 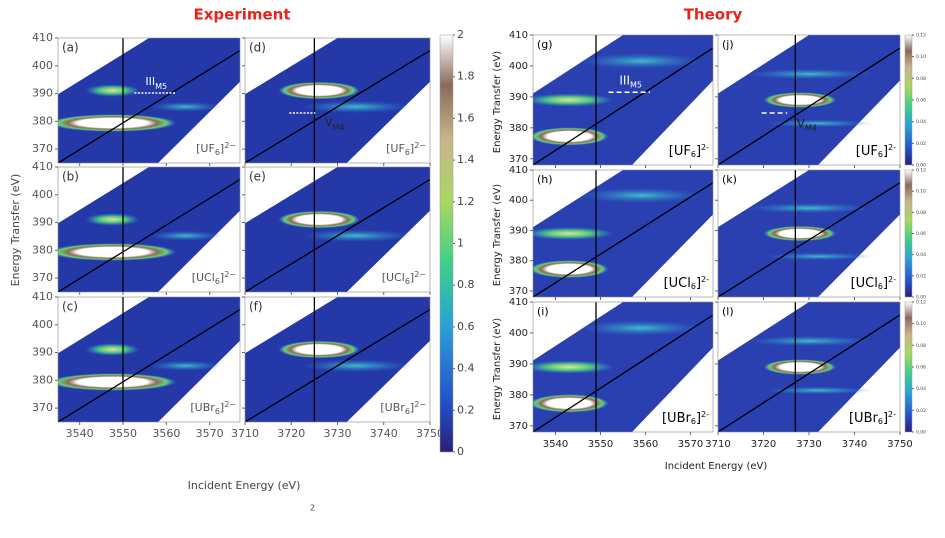 What do you see at coordinates (70, 48) in the screenshot?
I see `panel-label: (a)` at bounding box center [70, 48].